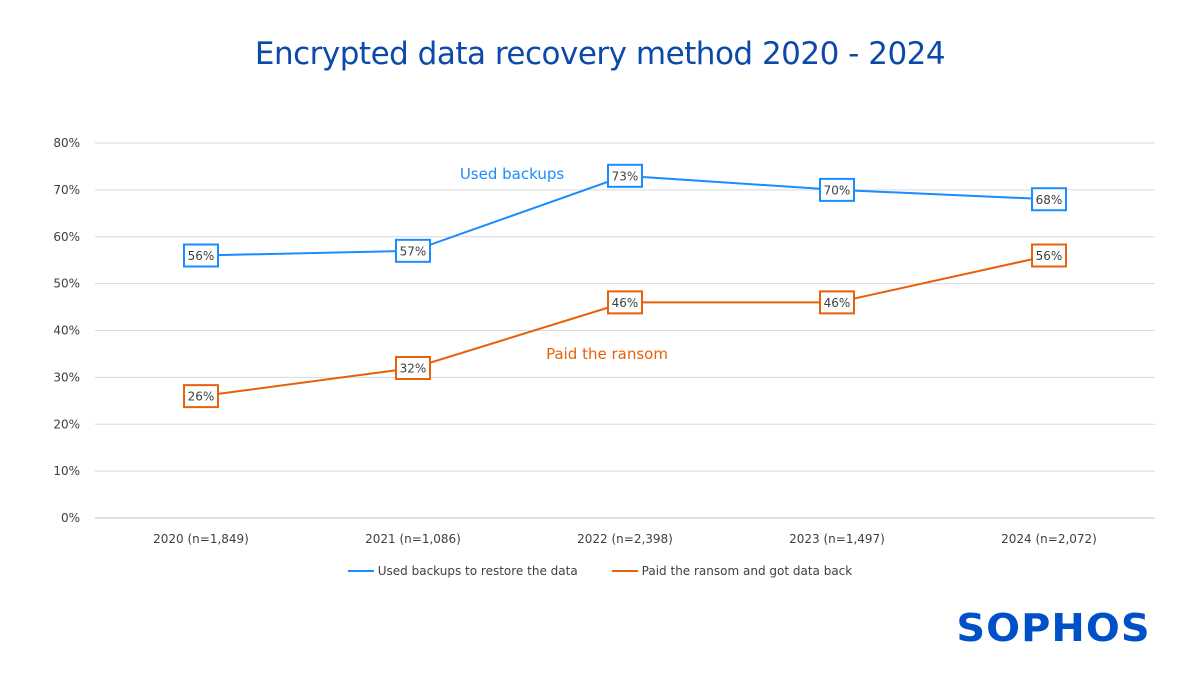 The image size is (1200, 675). I want to click on series-annotation: Used backups, so click(512, 174).